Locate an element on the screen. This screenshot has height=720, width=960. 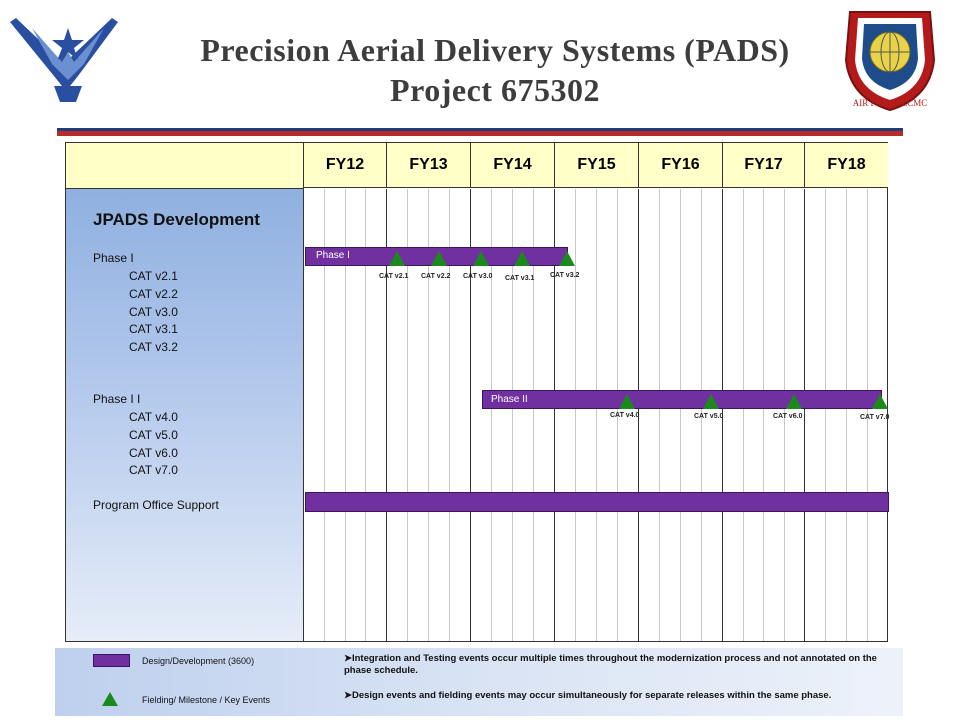
milestone-label: CAT v4.0 is located at coordinates (625, 415).